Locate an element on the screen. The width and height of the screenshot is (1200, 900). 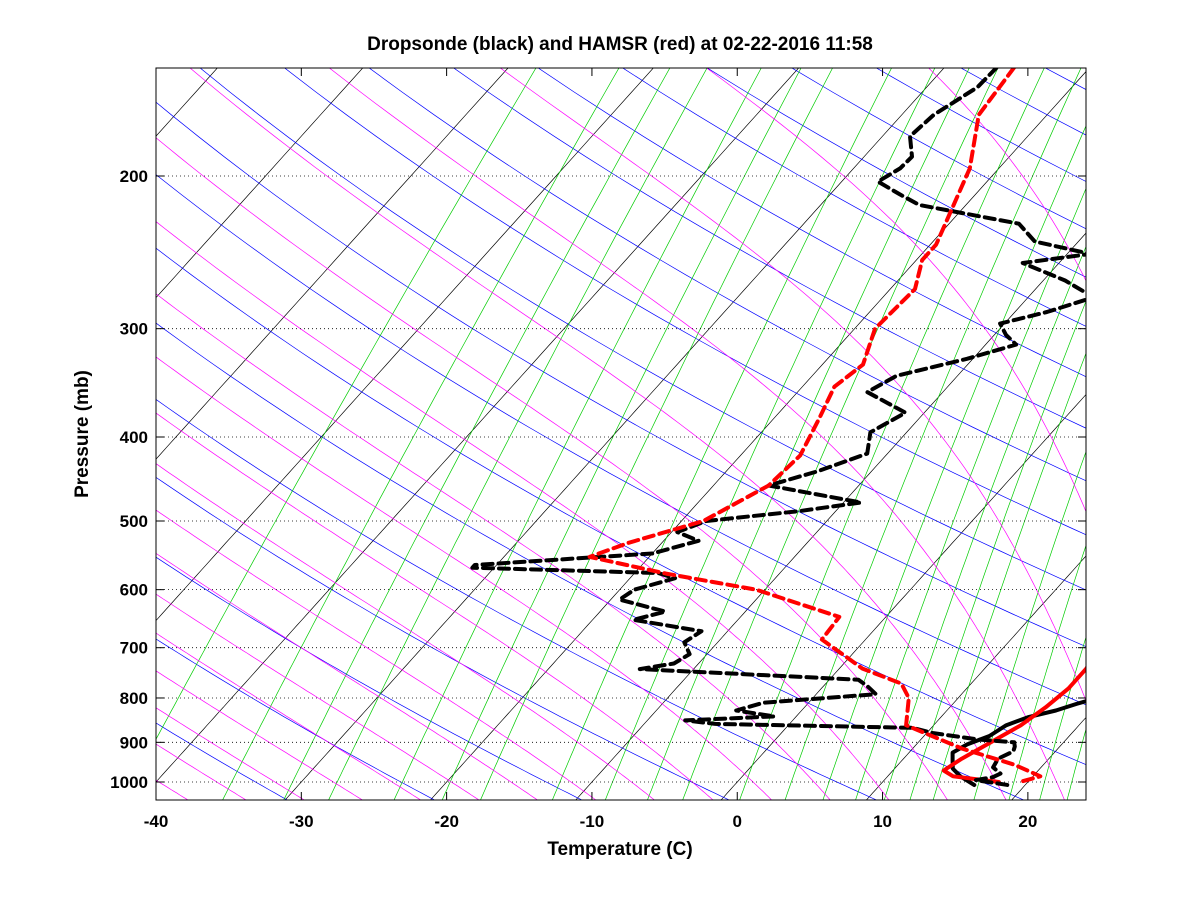
x-tick-label: 0 is located at coordinates (737, 821).